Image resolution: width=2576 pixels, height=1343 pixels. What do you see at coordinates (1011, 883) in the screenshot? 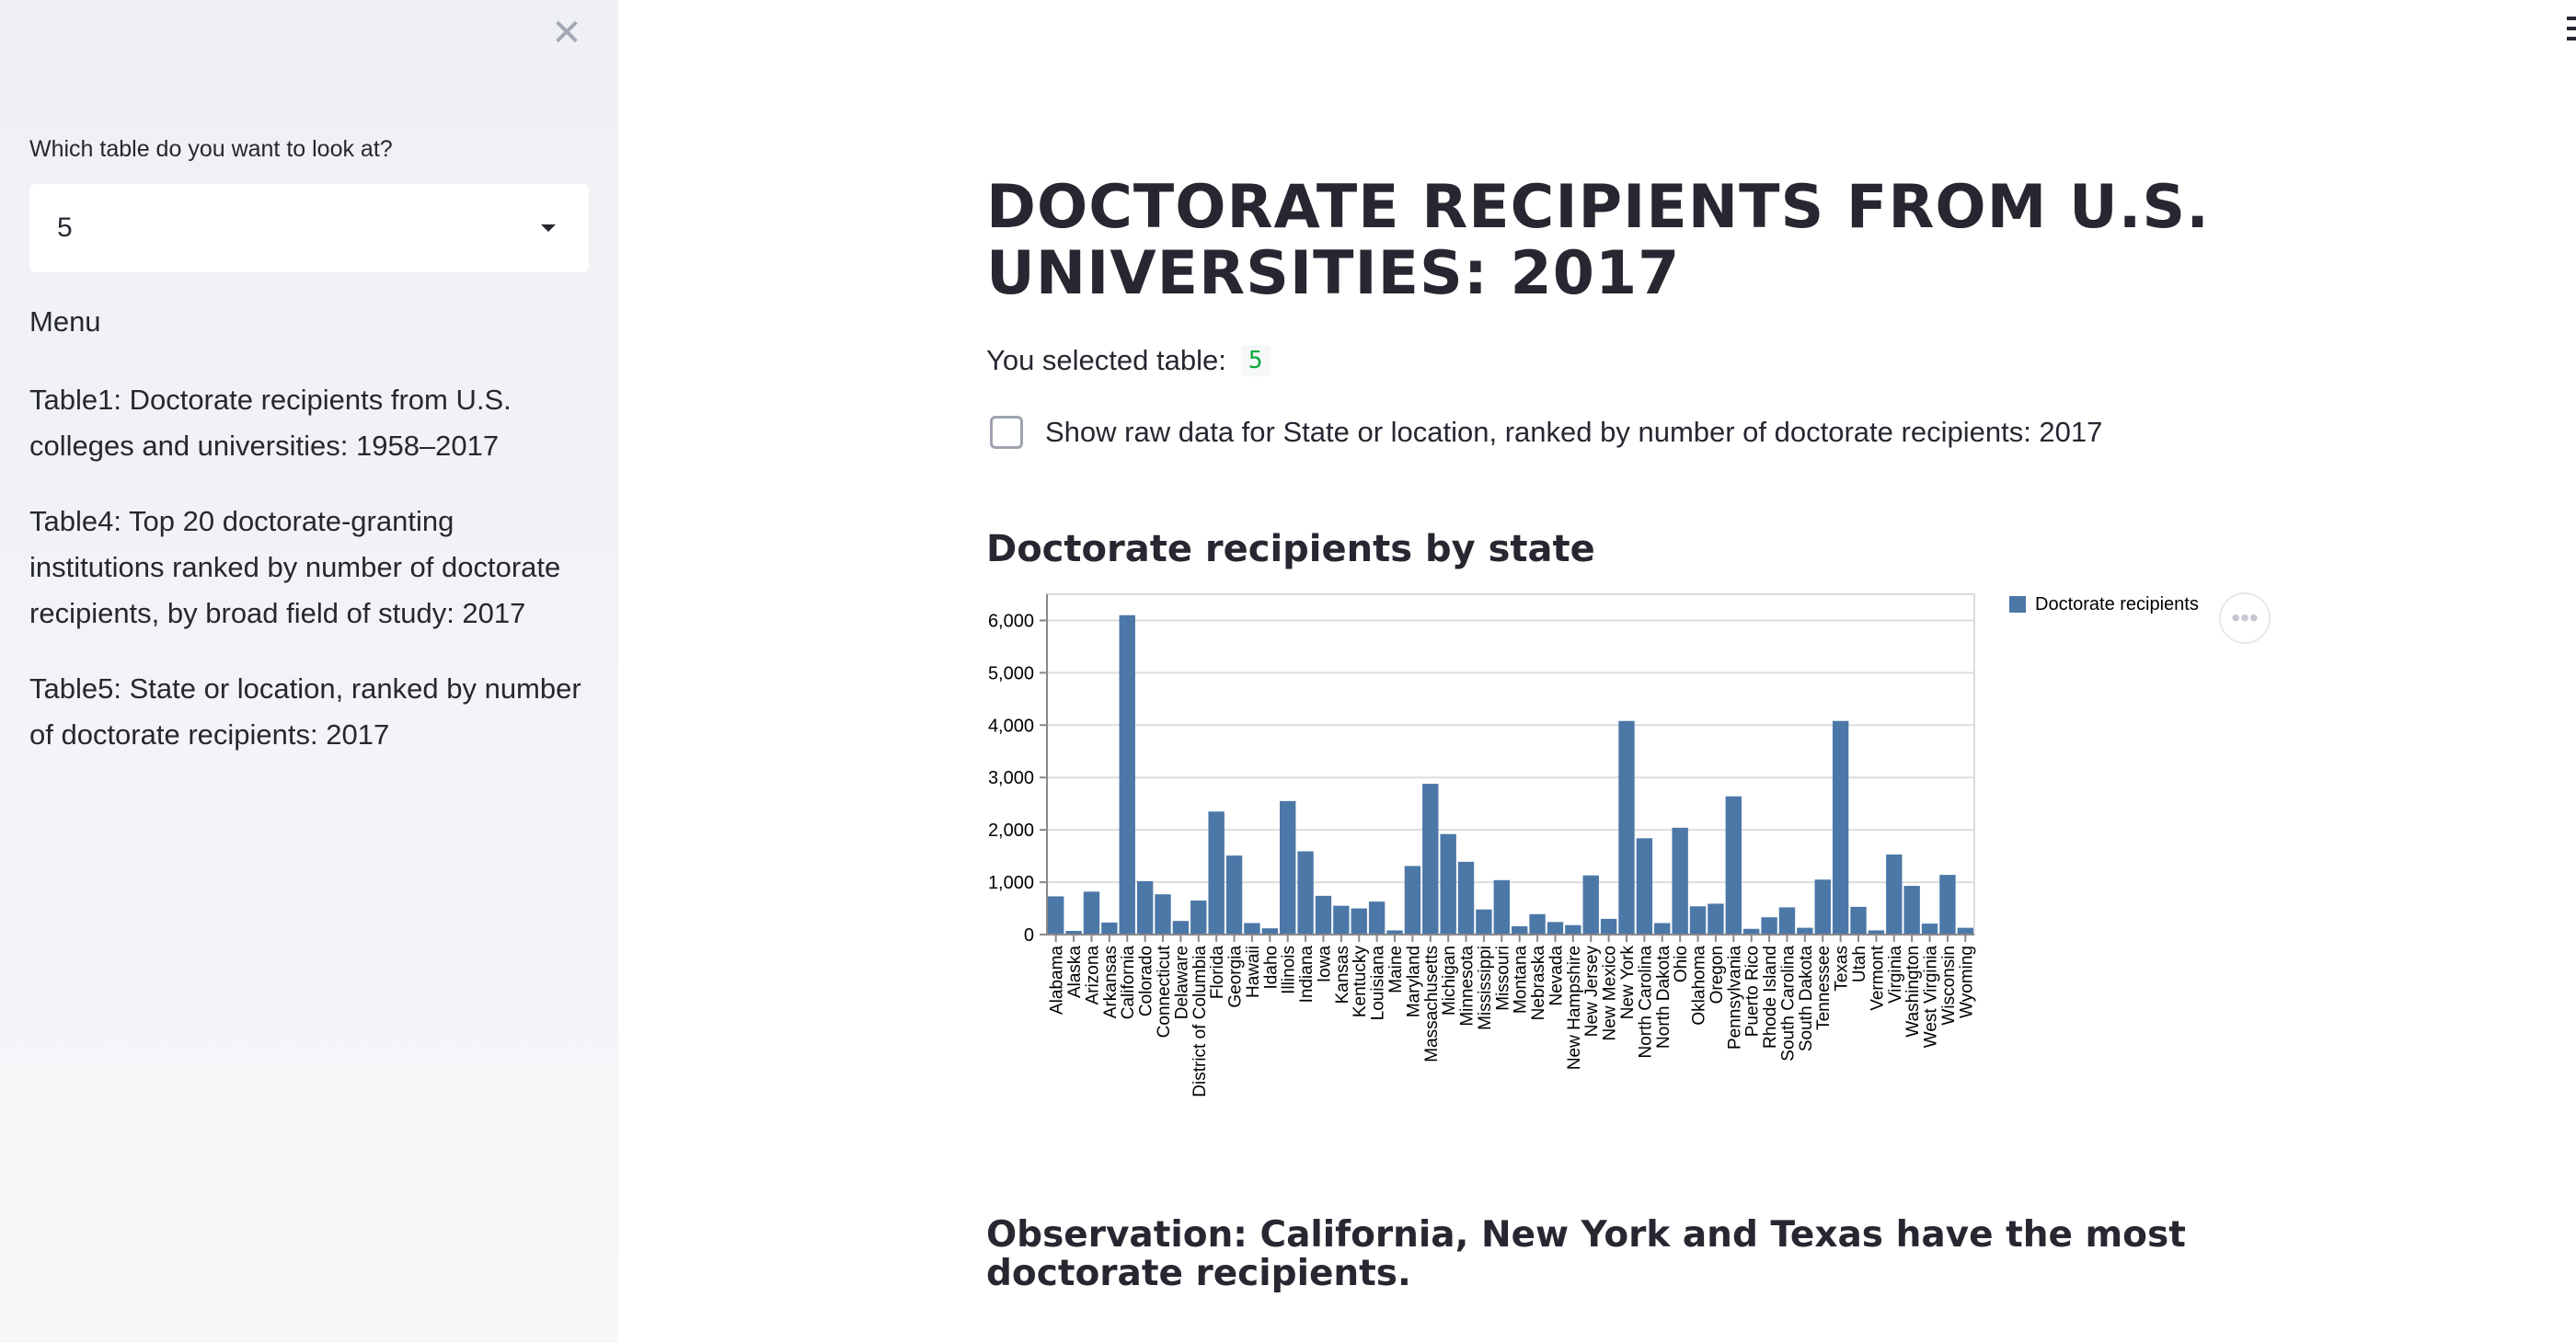
I see `y-tick-label: 1,000` at bounding box center [1011, 883].